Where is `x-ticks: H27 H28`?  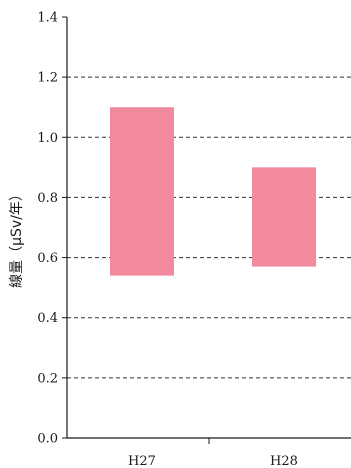 x-ticks: H27 H28 is located at coordinates (213, 453).